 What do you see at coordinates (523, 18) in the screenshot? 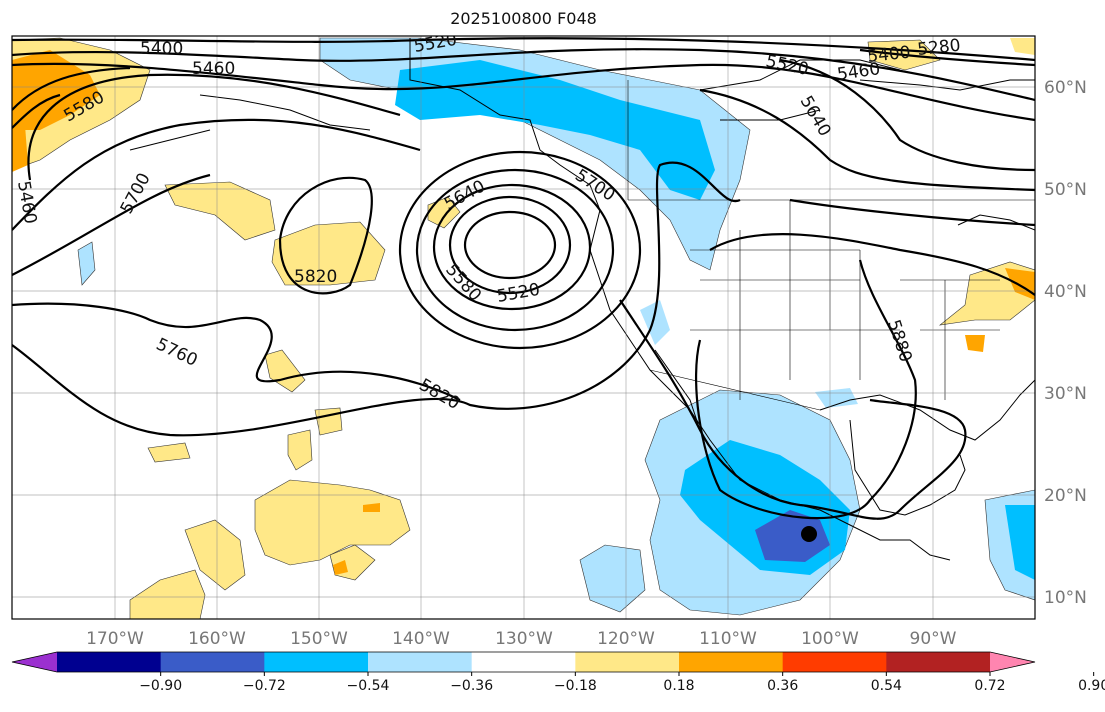
I see `map-title: 2025100800 F048` at bounding box center [523, 18].